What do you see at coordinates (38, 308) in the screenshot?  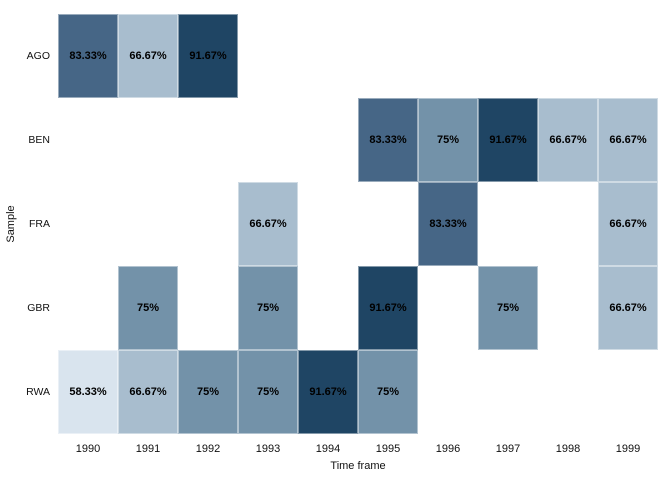 I see `y-tick-label-GBR: GBR` at bounding box center [38, 308].